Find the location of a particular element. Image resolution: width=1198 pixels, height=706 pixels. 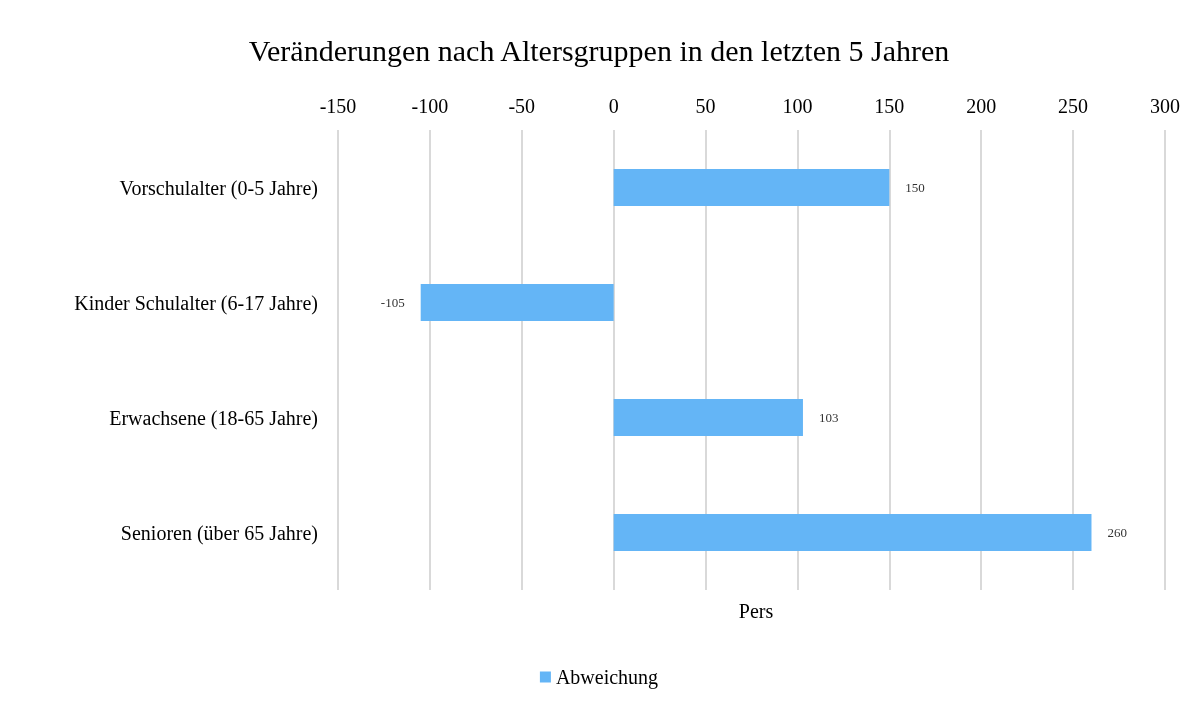

x-tick-label: 0 is located at coordinates (613, 106).